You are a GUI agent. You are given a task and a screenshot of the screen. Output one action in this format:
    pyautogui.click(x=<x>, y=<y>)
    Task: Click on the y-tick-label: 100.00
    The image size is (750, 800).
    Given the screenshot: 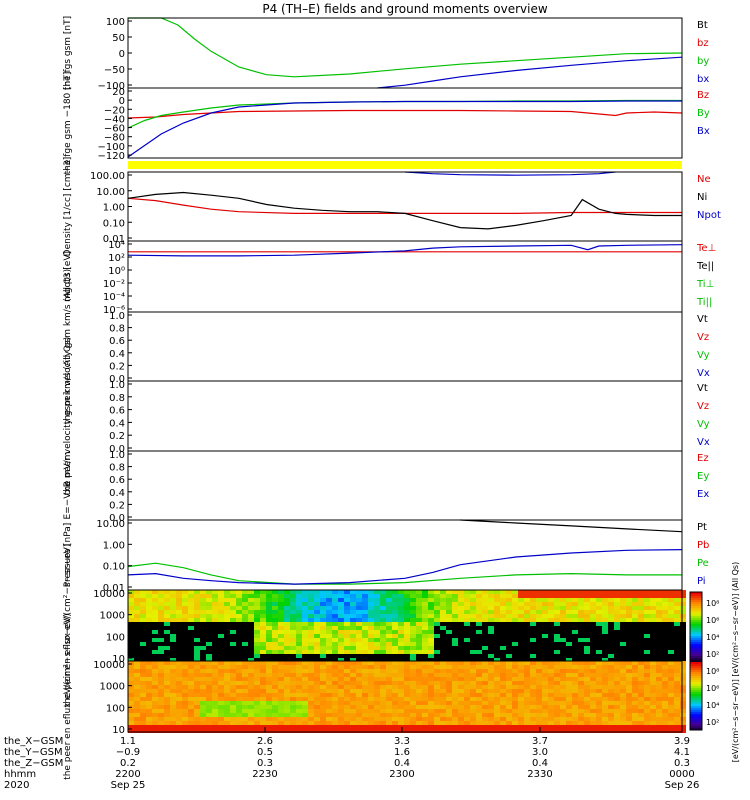 What is the action you would take?
    pyautogui.click(x=107, y=176)
    